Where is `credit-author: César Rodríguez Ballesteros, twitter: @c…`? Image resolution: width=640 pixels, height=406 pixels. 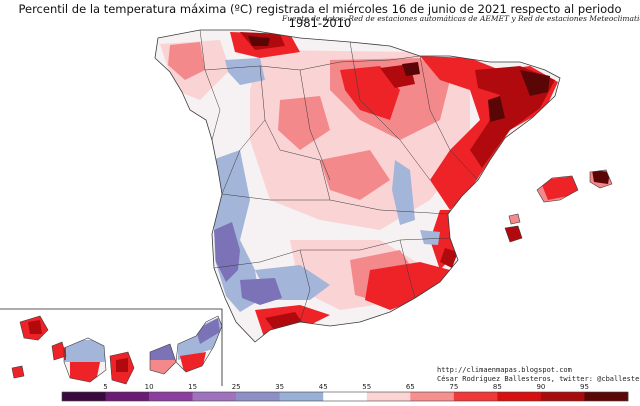 credit-author: César Rodríguez Ballesteros, twitter: @c… is located at coordinates (538, 379).